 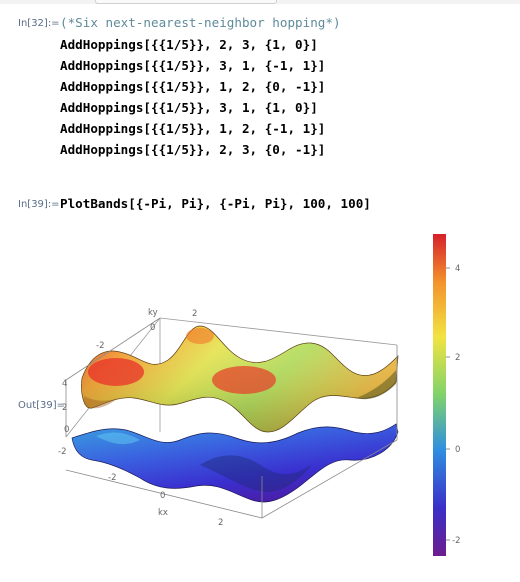 What do you see at coordinates (64, 384) in the screenshot?
I see `z-tick-4: 4` at bounding box center [64, 384].